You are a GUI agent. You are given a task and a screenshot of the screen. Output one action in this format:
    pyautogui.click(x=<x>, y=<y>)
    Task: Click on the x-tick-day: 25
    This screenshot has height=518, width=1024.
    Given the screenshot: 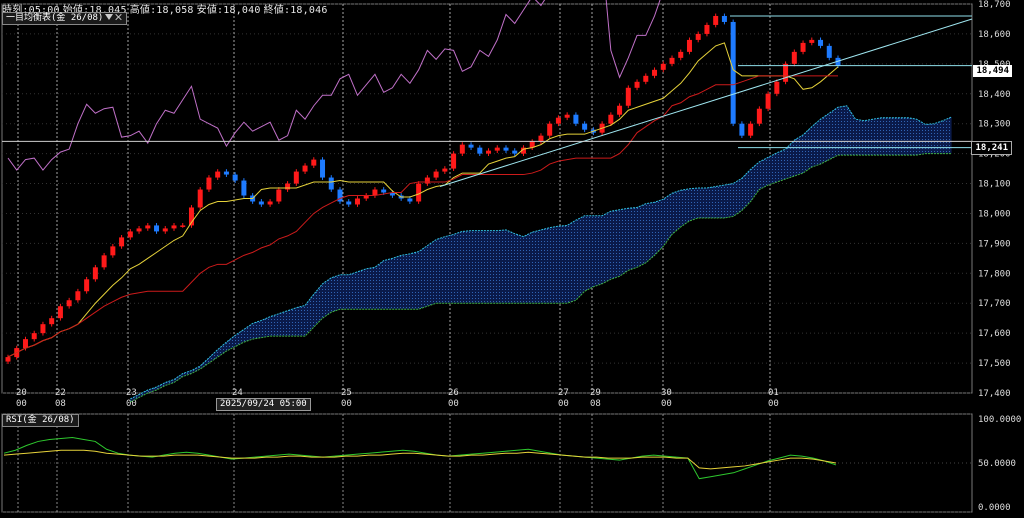 What is the action you would take?
    pyautogui.click(x=346, y=393)
    